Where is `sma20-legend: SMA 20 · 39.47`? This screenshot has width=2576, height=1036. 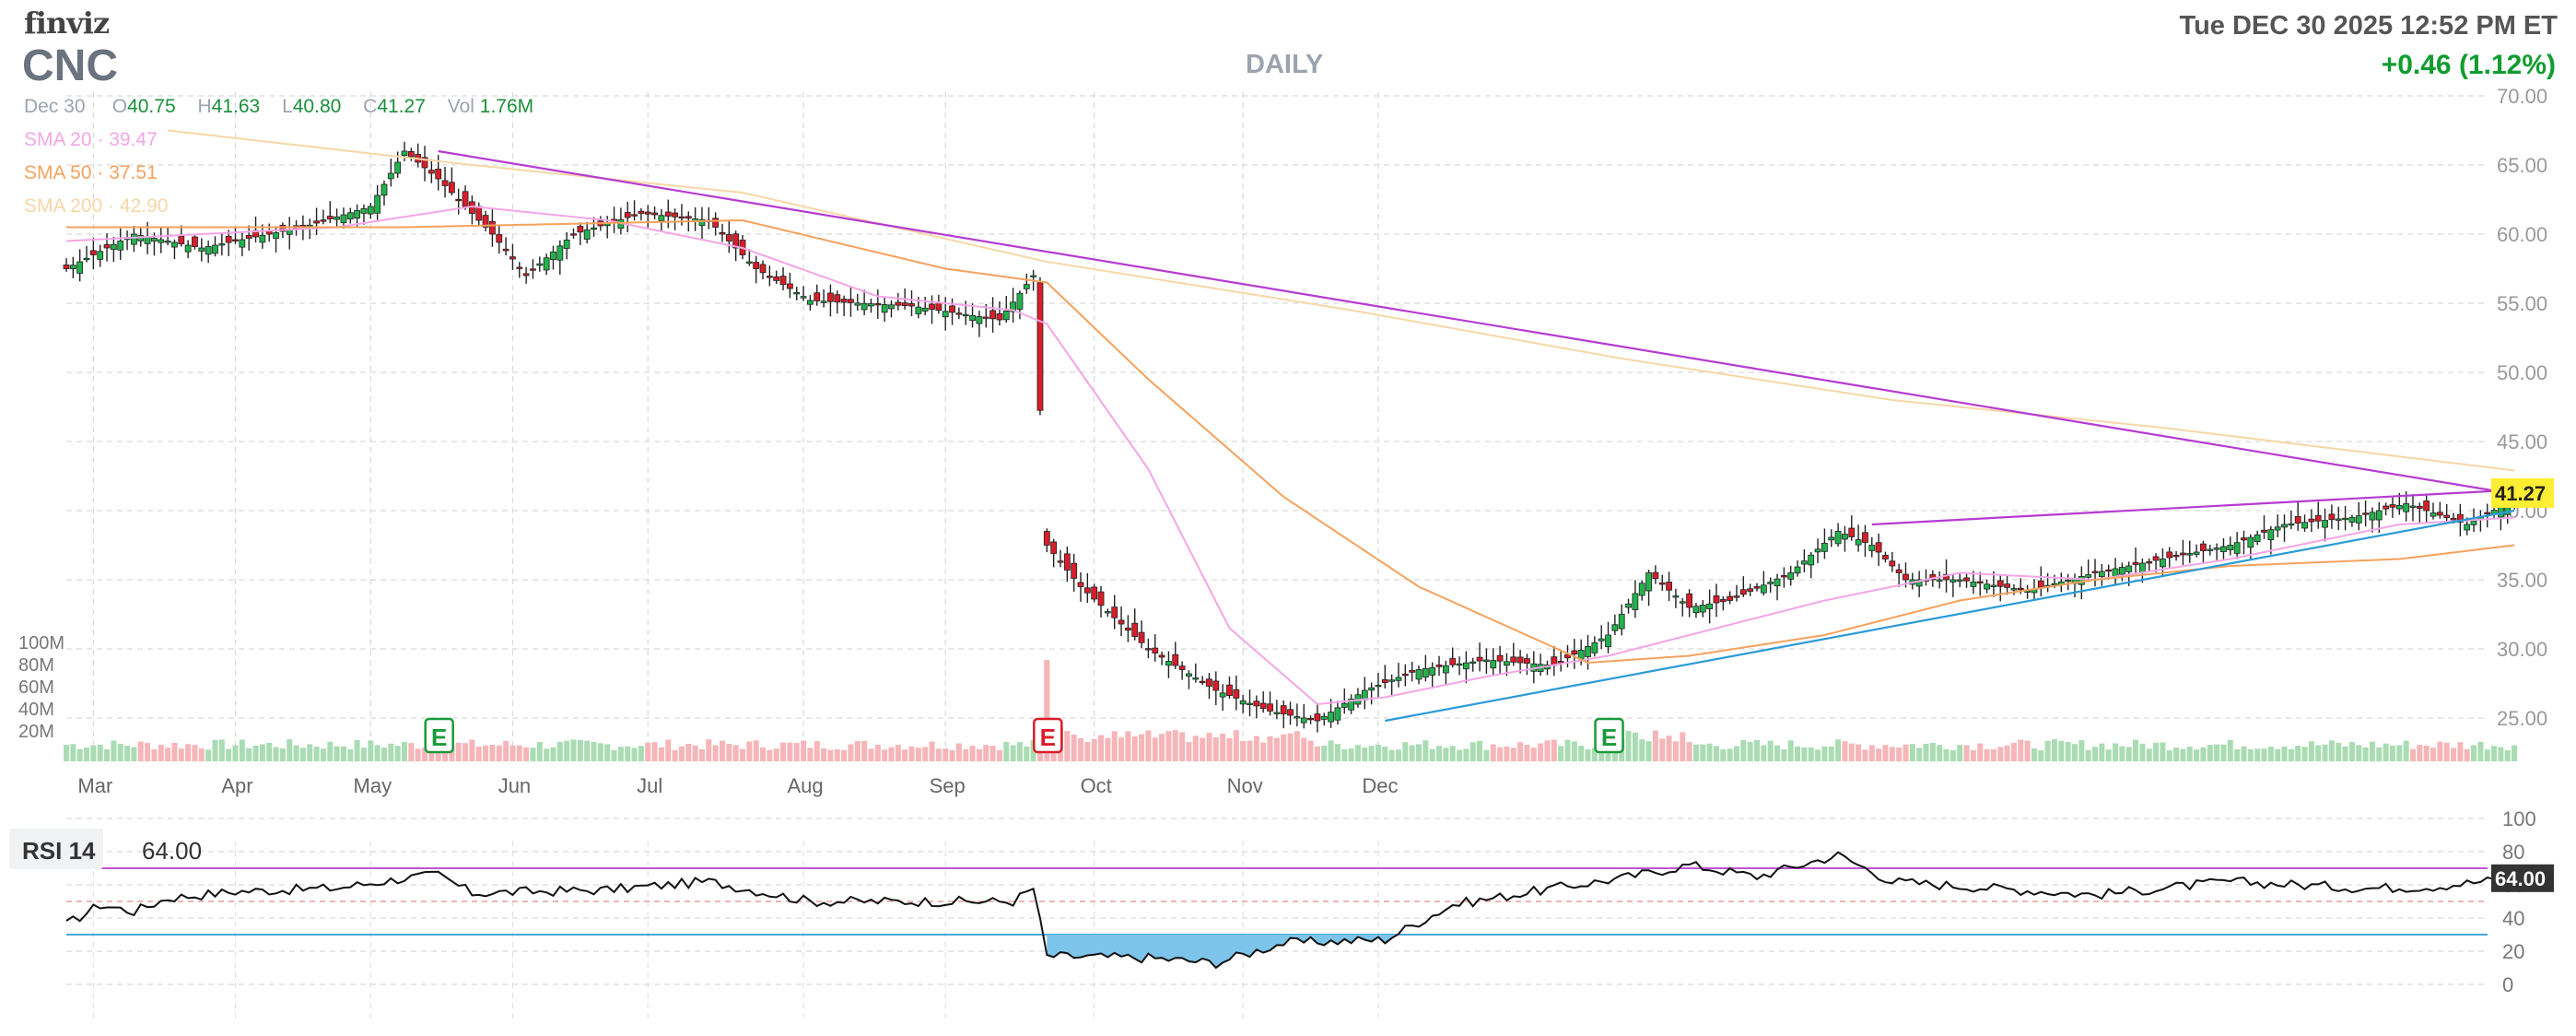
sma20-legend: SMA 20 · 39.47 is located at coordinates (91, 139).